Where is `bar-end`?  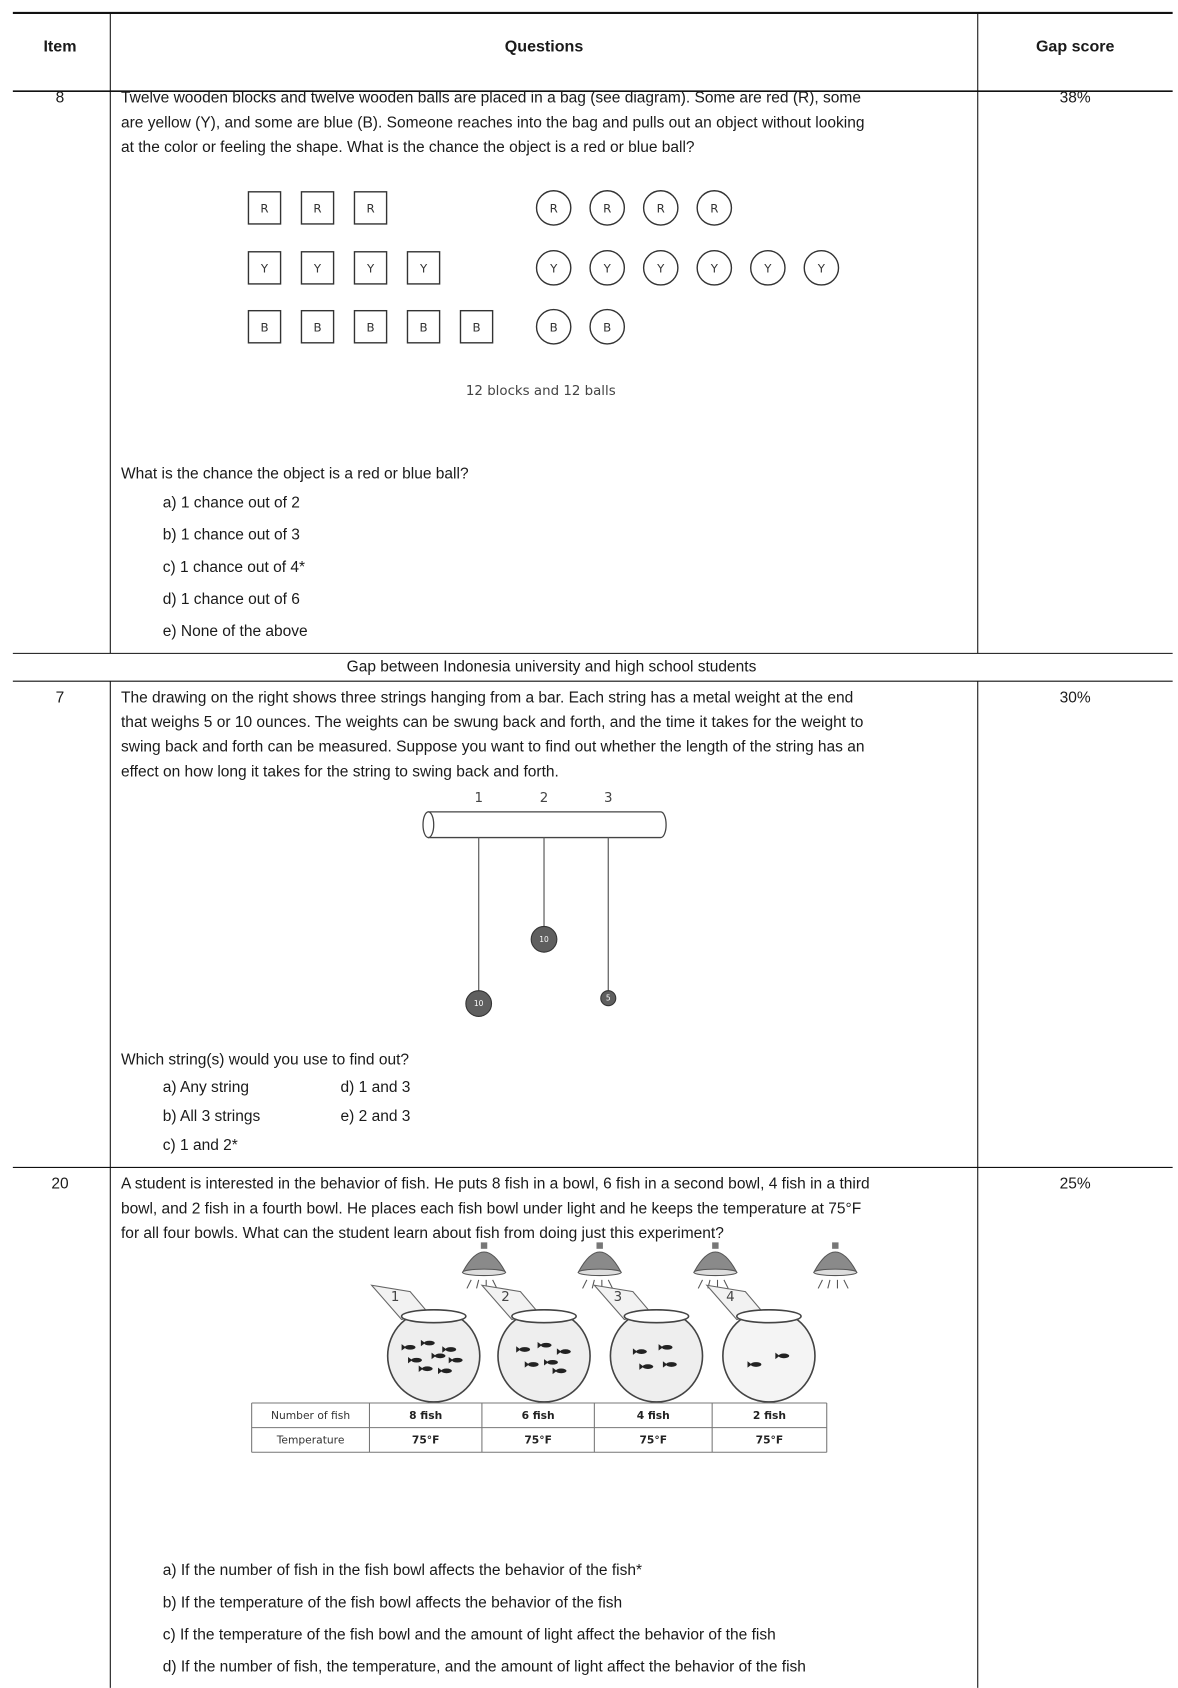
bar-end is located at coordinates (428, 825).